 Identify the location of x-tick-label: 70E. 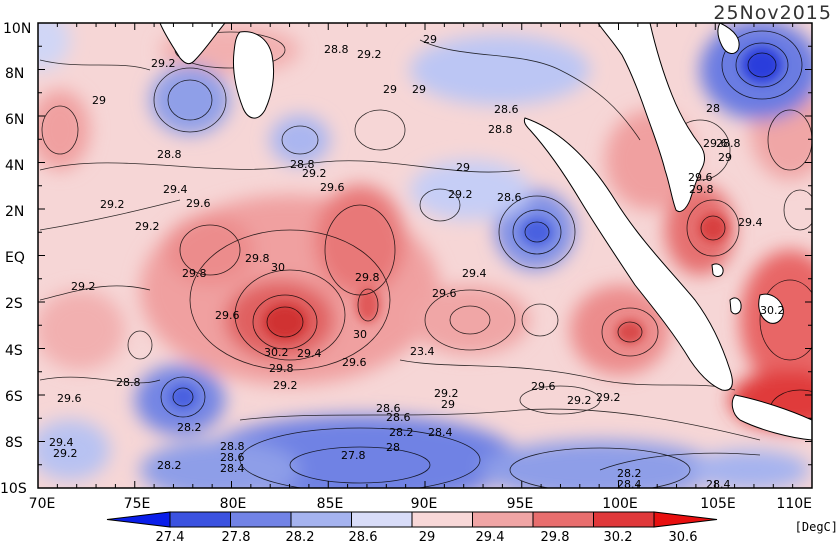
(42, 504).